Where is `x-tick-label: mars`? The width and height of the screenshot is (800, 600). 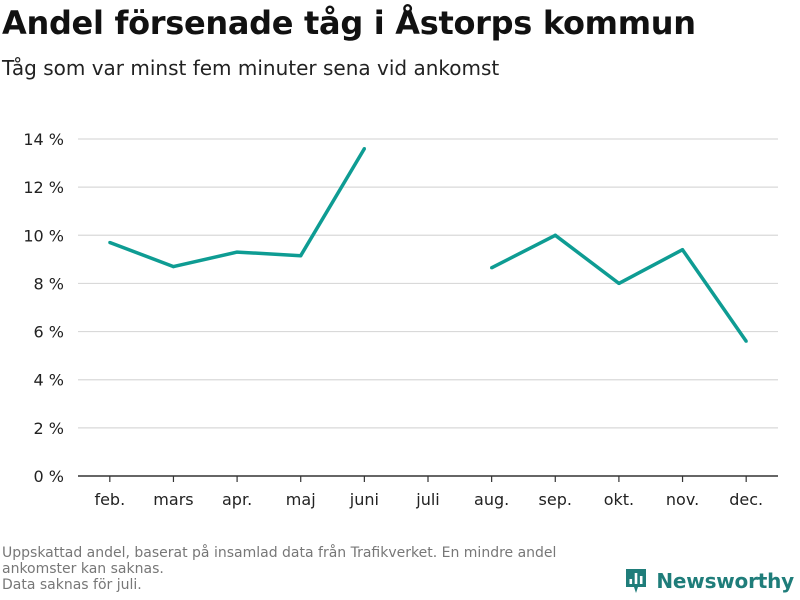
x-tick-label: mars is located at coordinates (173, 499).